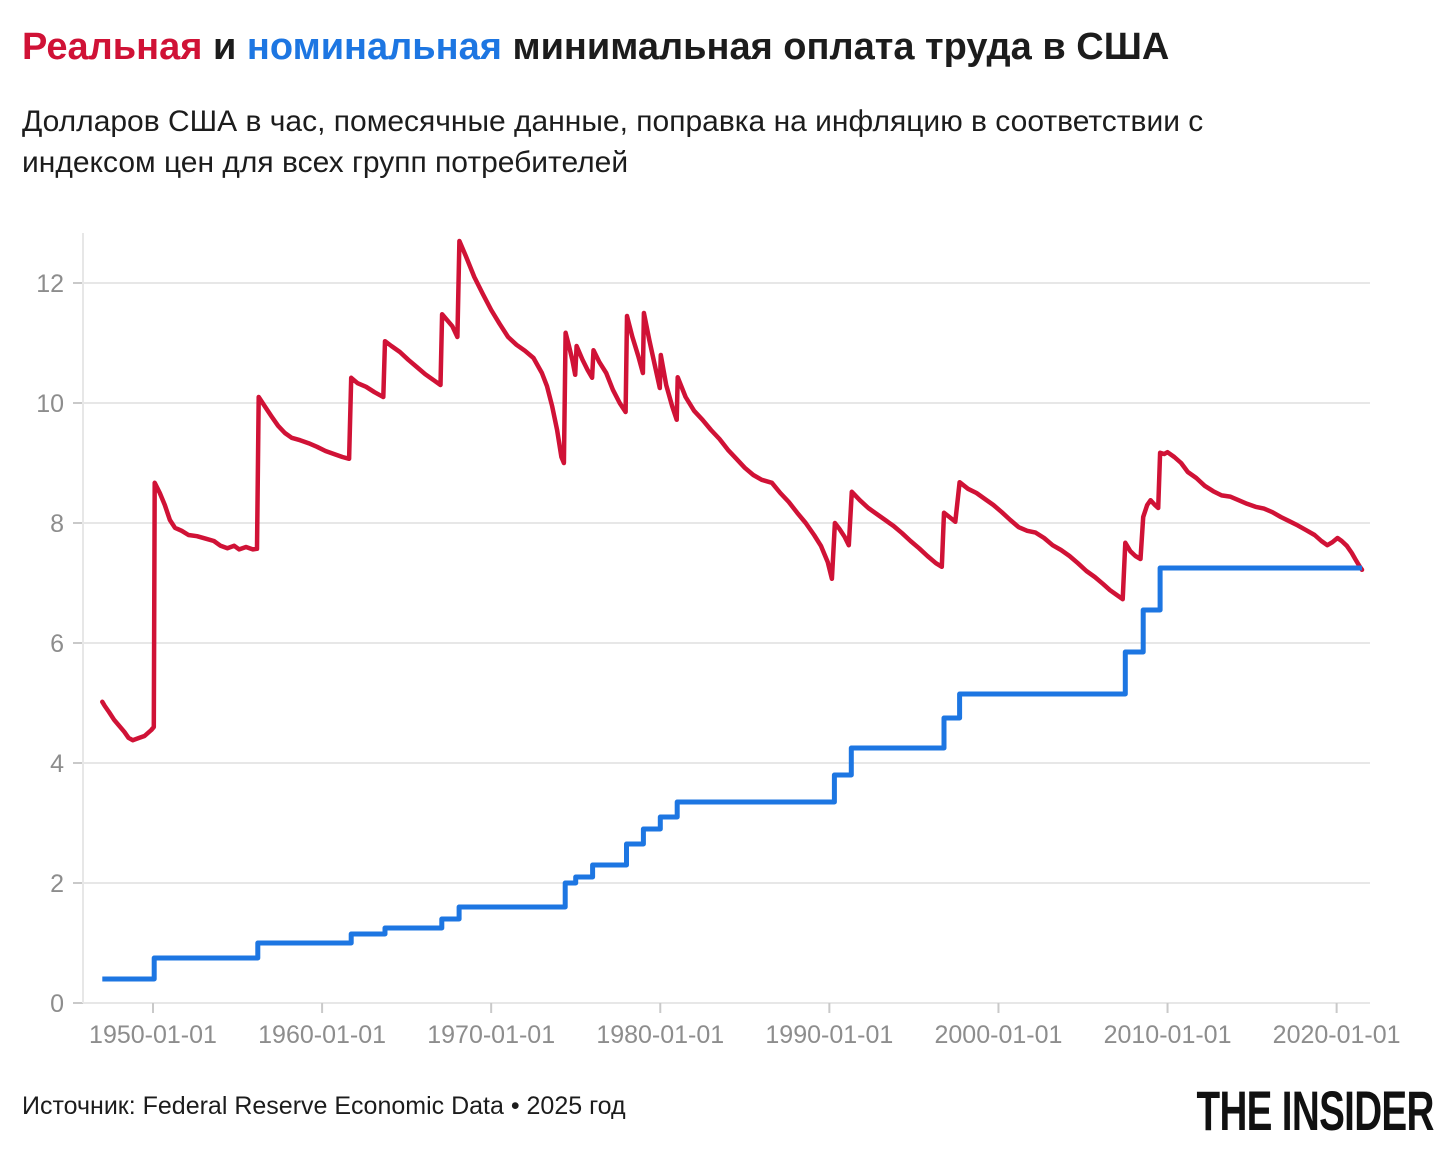 Image resolution: width=1452 pixels, height=1150 pixels. What do you see at coordinates (224, 47) in the screenshot?
I see `title-word-and: и` at bounding box center [224, 47].